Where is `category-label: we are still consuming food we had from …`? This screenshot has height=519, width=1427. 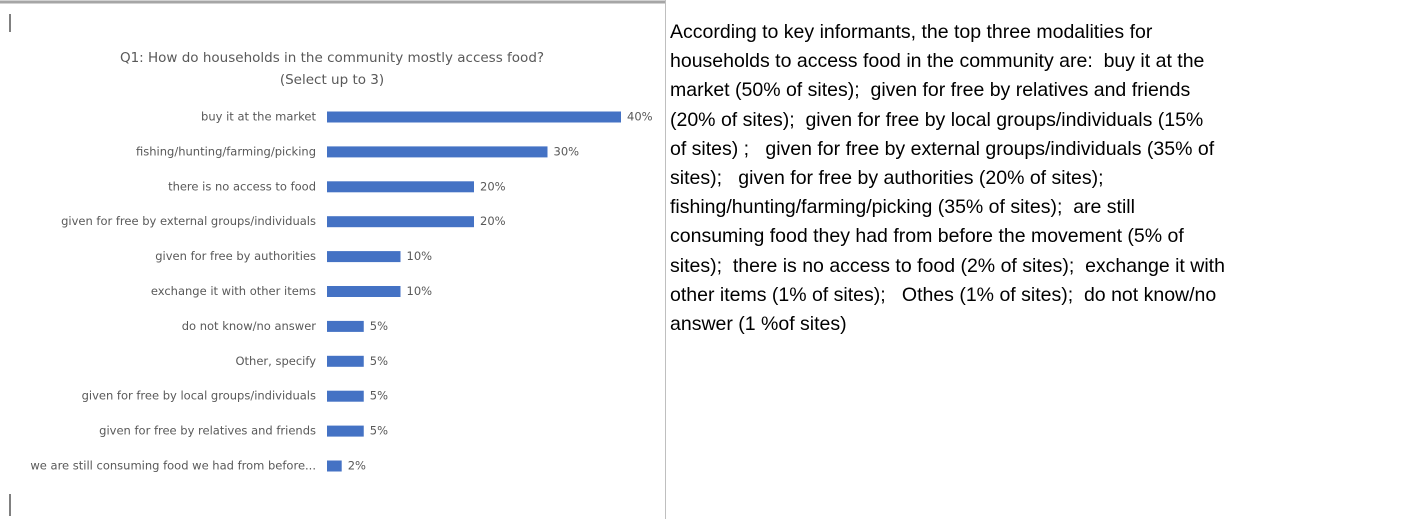 category-label: we are still consuming food we had from … is located at coordinates (173, 466).